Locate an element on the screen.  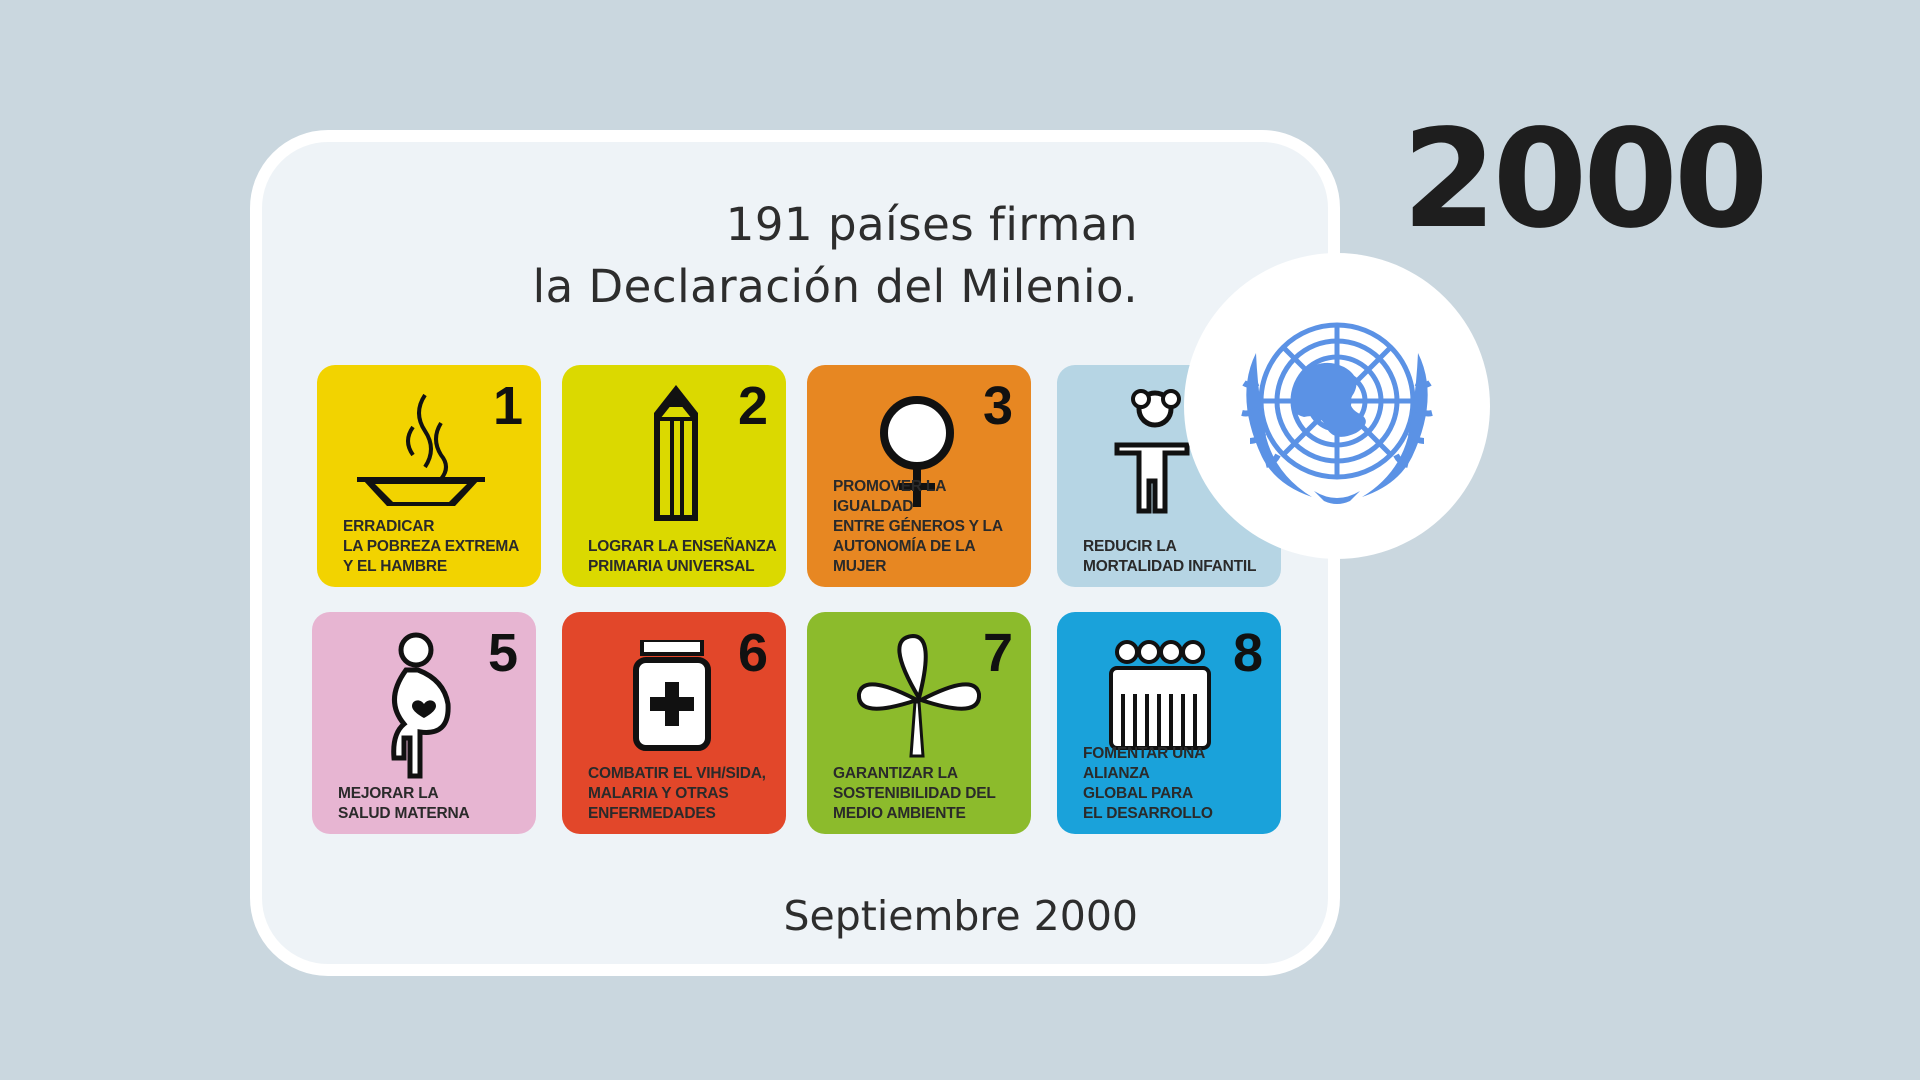
un-emblem-badge is located at coordinates (1337, 406).